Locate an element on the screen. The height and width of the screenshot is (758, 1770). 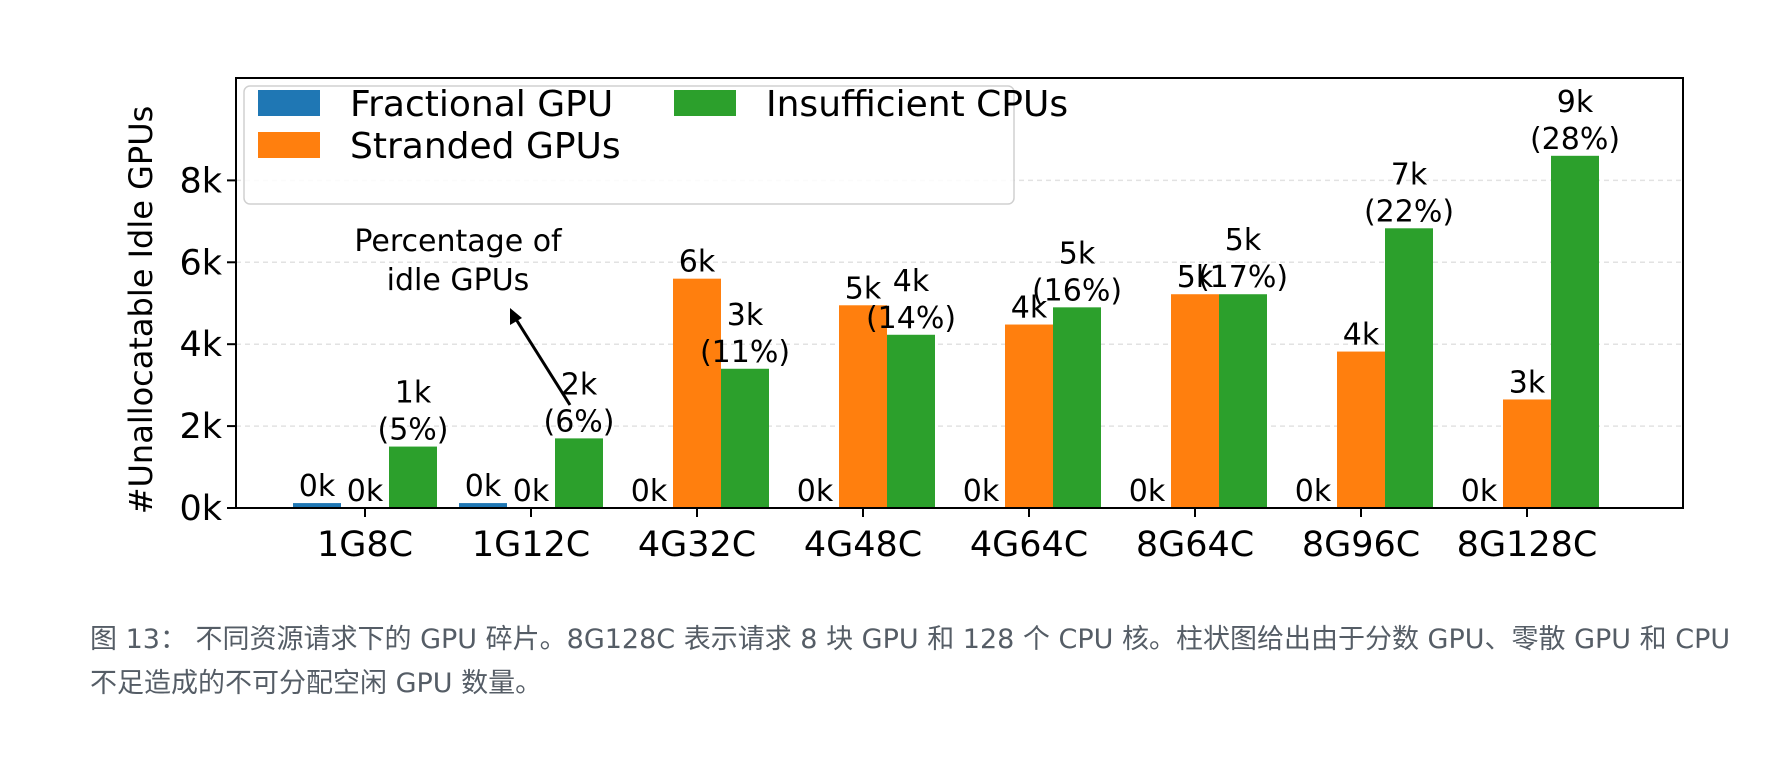
bar-value-label: 2k is located at coordinates (579, 384).